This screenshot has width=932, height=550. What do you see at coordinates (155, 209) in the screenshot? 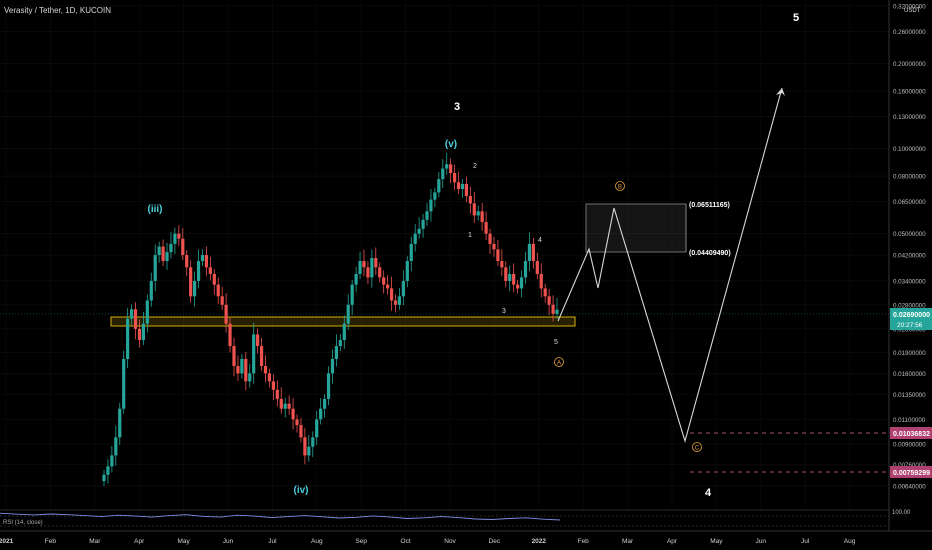
I see `wave-iii-label: (iii)` at bounding box center [155, 209].